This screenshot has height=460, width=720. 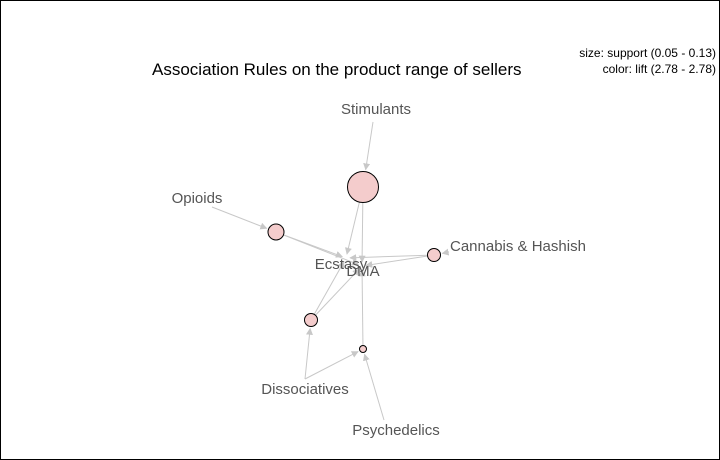 What do you see at coordinates (321, 250) in the screenshot?
I see `edge-rule-2-to-dma` at bounding box center [321, 250].